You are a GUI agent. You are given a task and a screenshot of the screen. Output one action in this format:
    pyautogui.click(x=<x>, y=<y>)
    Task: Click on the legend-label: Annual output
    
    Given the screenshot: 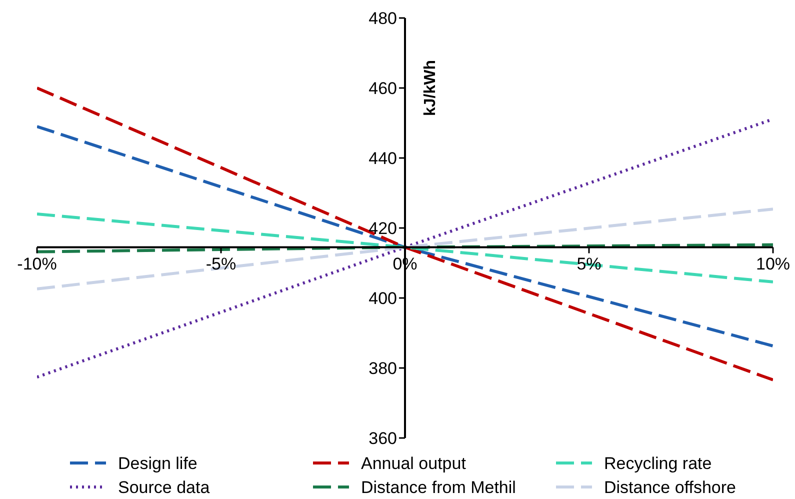 What is the action you would take?
    pyautogui.click(x=413, y=463)
    